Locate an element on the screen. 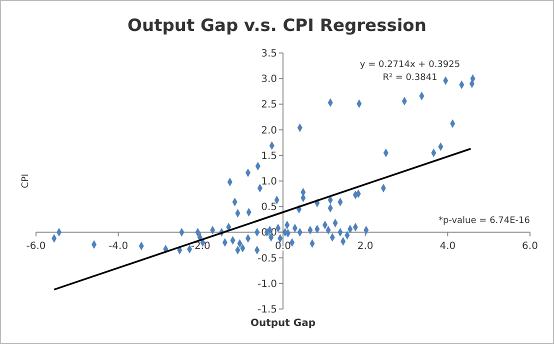 Image resolution: width=554 pixels, height=344 pixels. annotation: *p-value = 6.74E-16 is located at coordinates (484, 221).